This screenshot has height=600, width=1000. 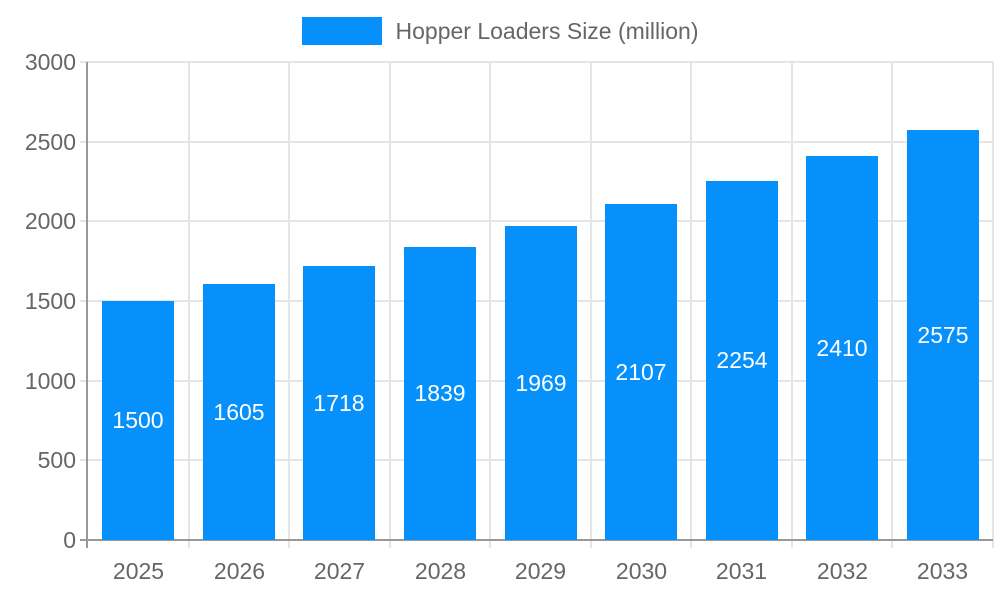 I want to click on bar-value-label: 2575, so click(x=943, y=334).